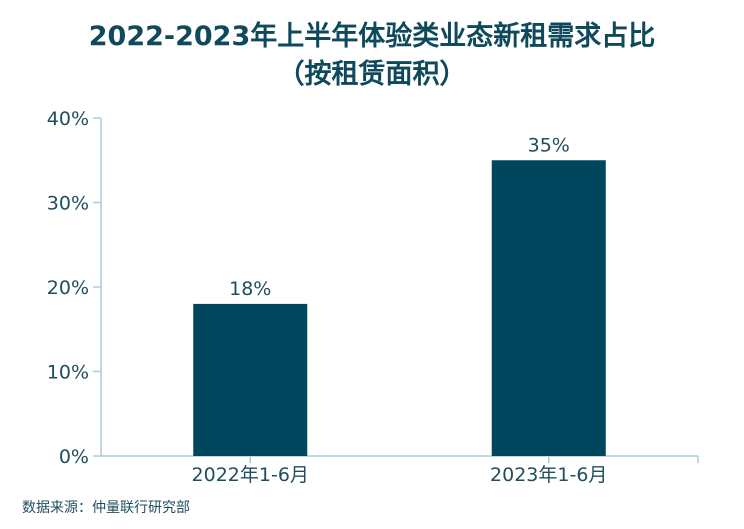  What do you see at coordinates (372, 36) in the screenshot?
I see `chart-title-line1: 2022-2023年上半年体验类业态新租需求占比` at bounding box center [372, 36].